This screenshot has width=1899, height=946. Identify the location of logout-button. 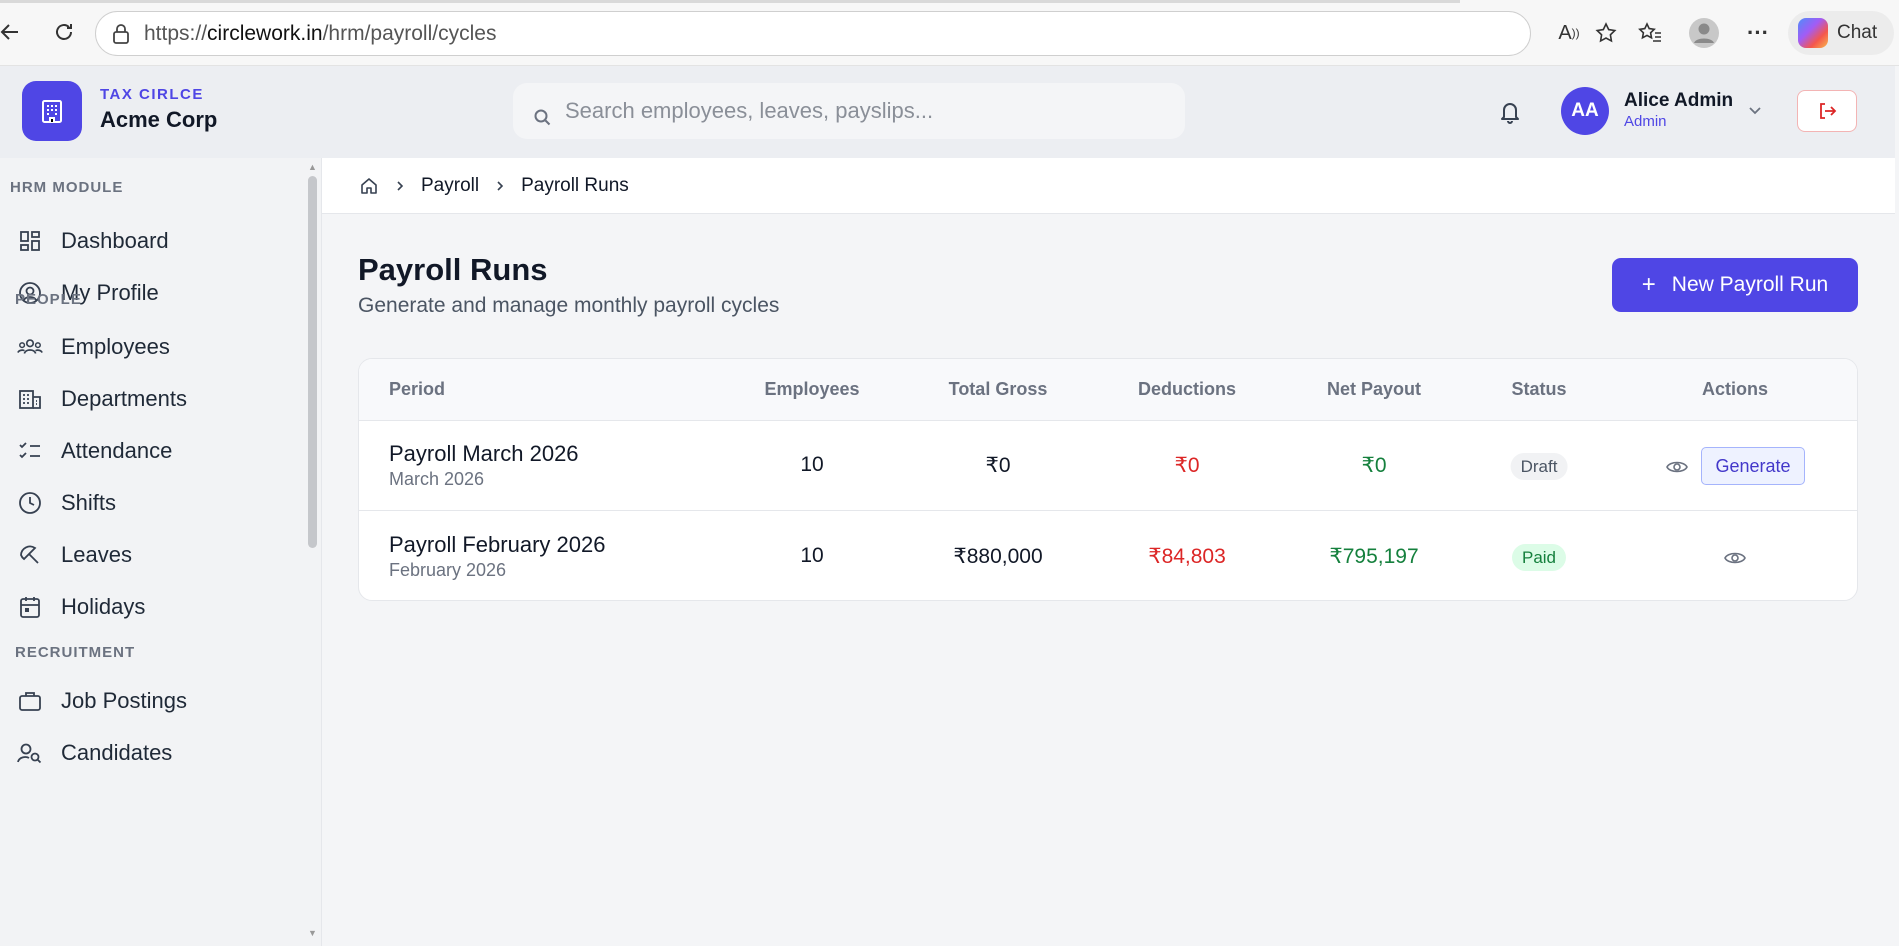
(1827, 111).